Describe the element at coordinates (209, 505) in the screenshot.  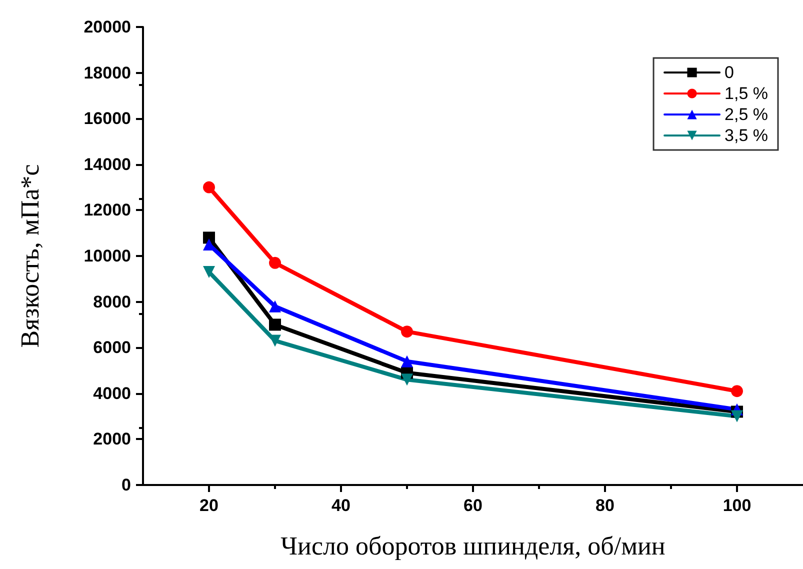
I see `x-tick-label: 20` at that location.